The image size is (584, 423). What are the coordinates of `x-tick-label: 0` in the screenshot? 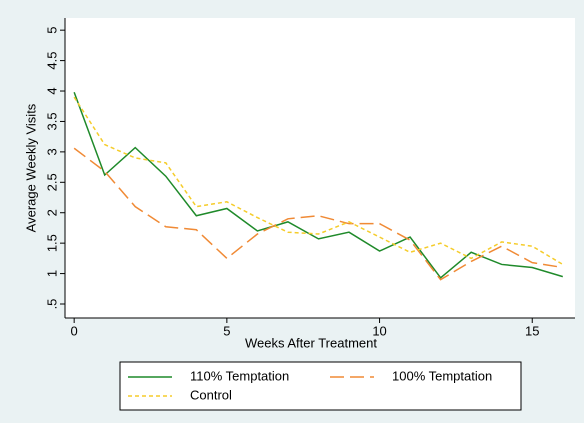 It's located at (74, 330).